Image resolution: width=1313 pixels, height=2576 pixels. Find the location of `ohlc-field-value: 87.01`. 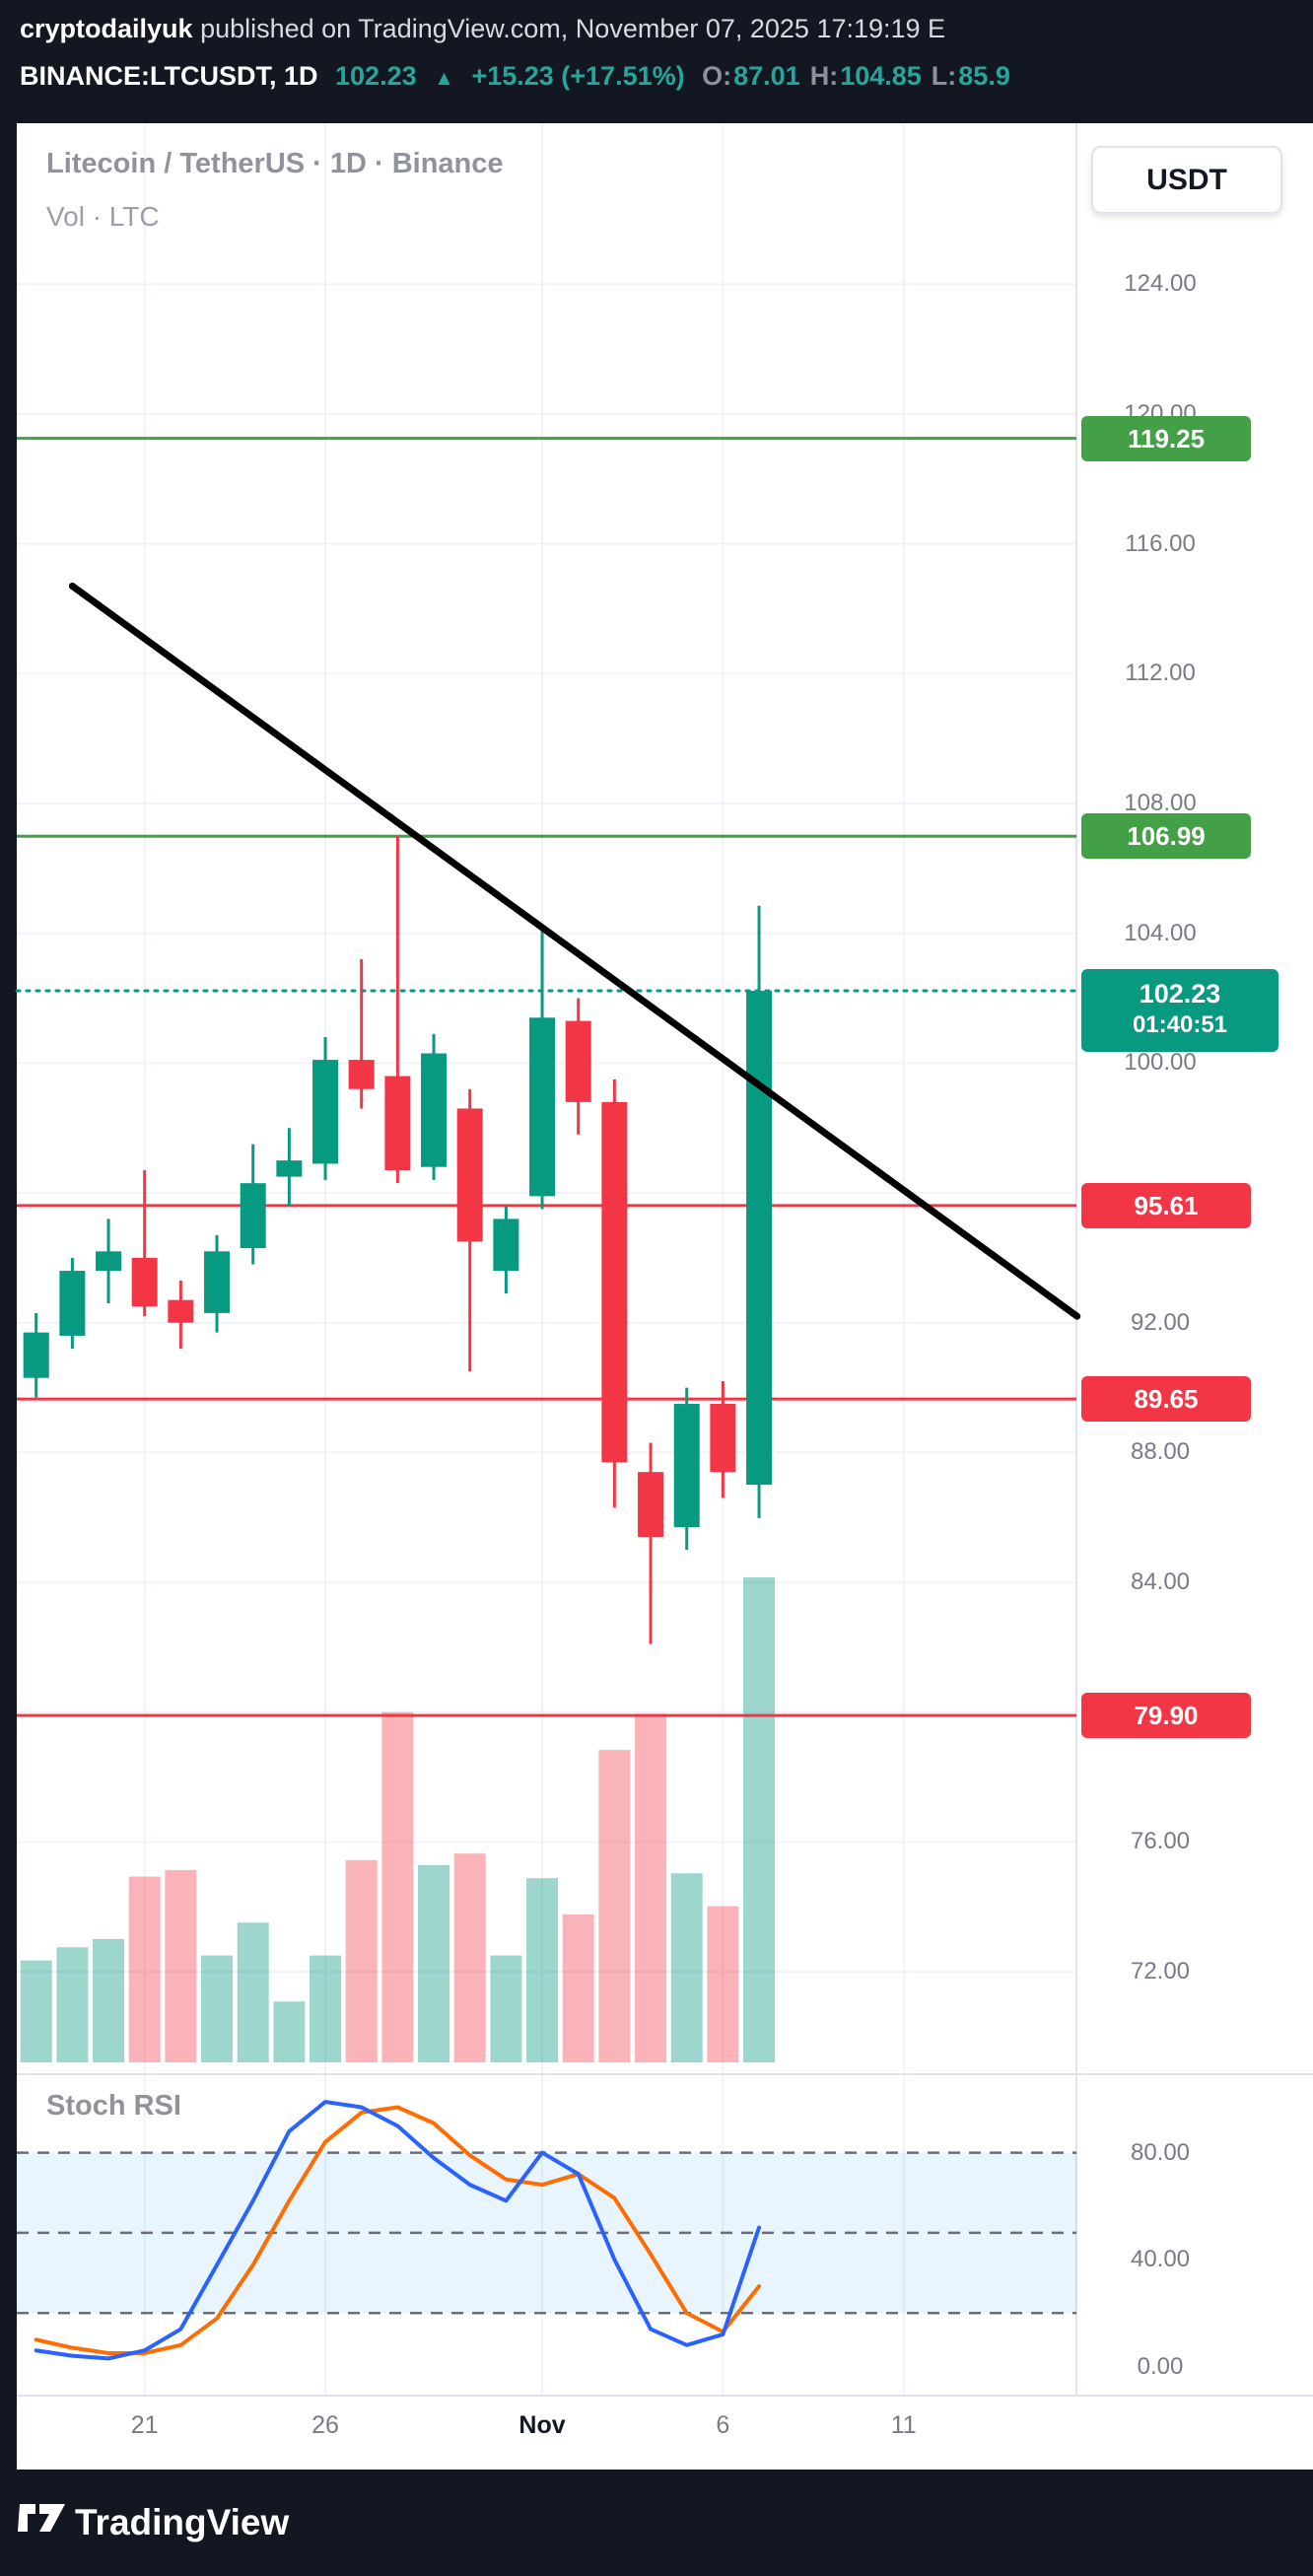

ohlc-field-value: 87.01 is located at coordinates (766, 76).